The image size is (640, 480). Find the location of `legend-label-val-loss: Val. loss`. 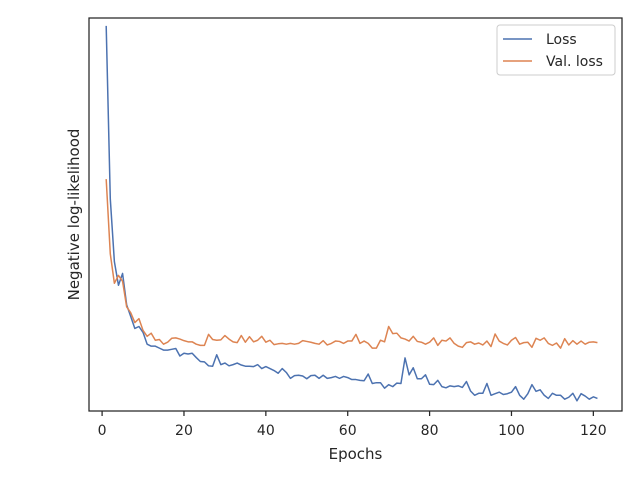

legend-label-val-loss: Val. loss is located at coordinates (574, 62).